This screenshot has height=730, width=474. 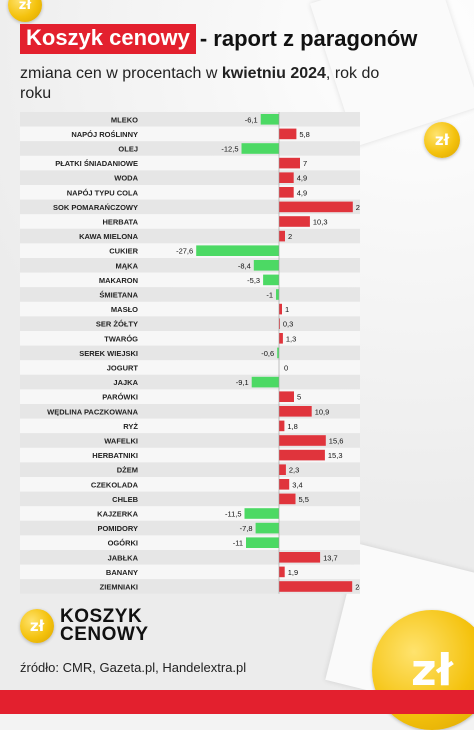 What do you see at coordinates (357, 587) in the screenshot?
I see `data-label: 24,4` at bounding box center [357, 587].